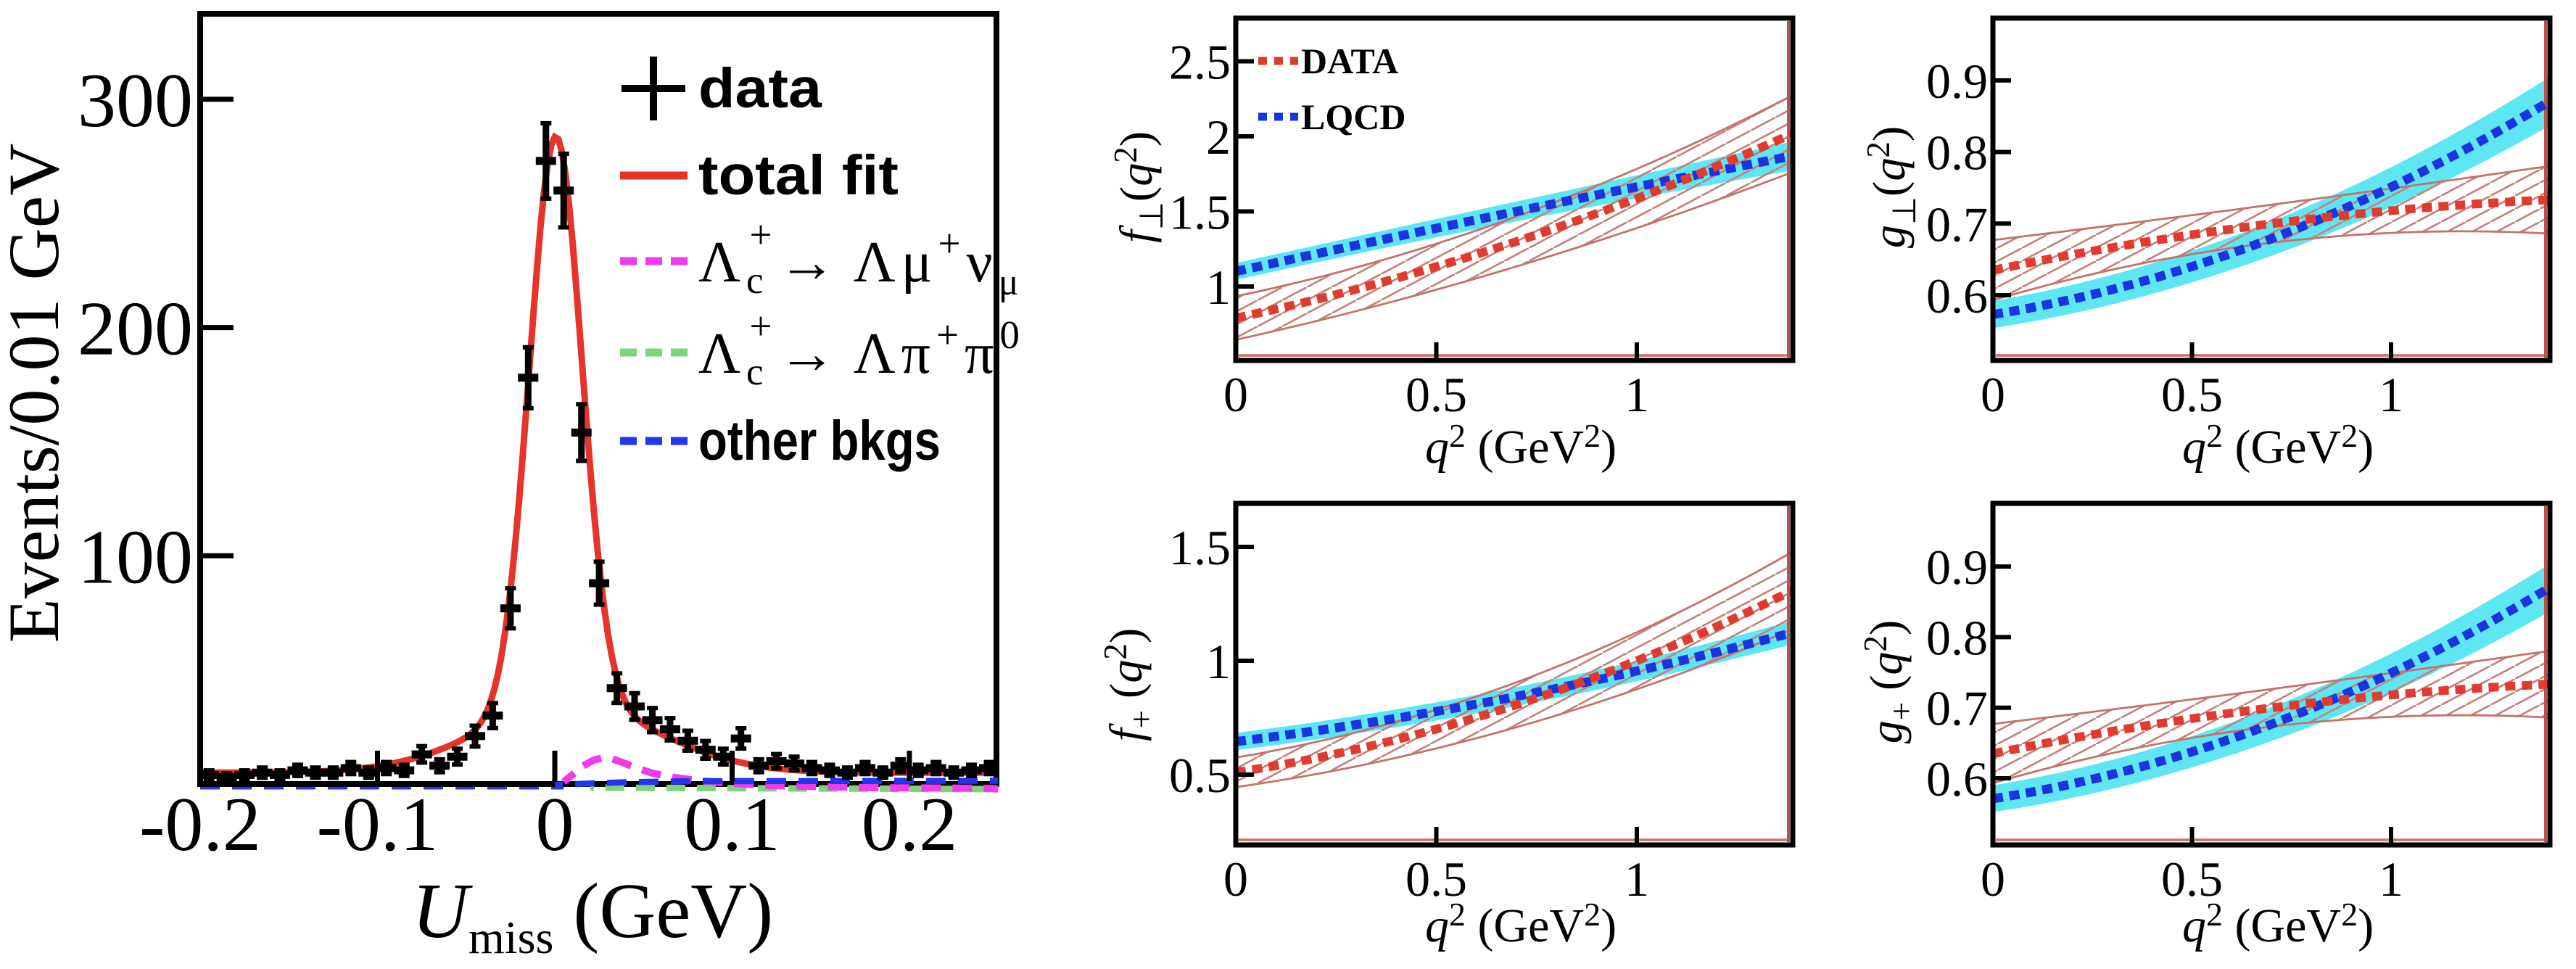 Image resolution: width=2576 pixels, height=969 pixels. I want to click on svg-text: g⊥(q2), so click(1891, 187).